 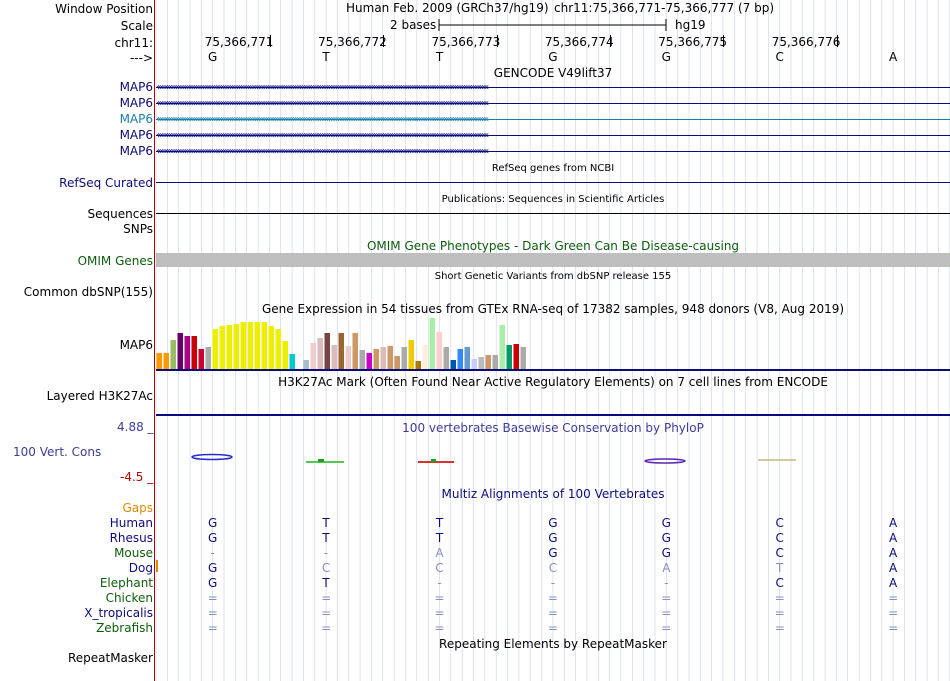 I want to click on scale-db: hg19, so click(x=690, y=25).